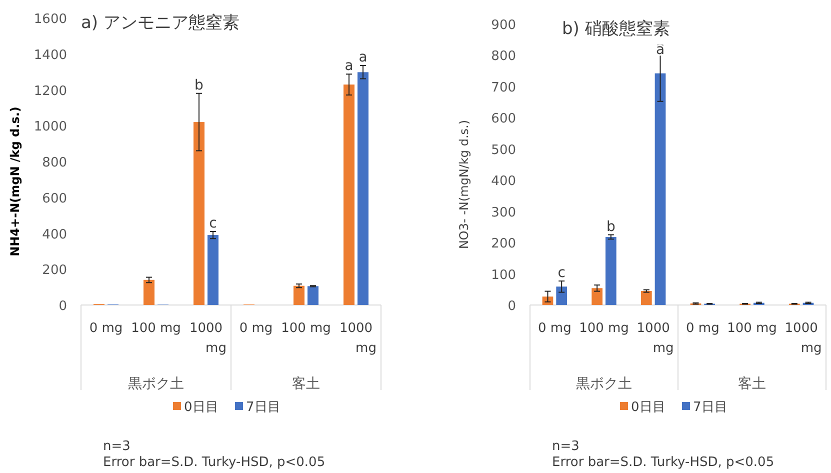 The height and width of the screenshot is (473, 831). Describe the element at coordinates (503, 275) in the screenshot. I see `y-tick-label: 100` at that location.